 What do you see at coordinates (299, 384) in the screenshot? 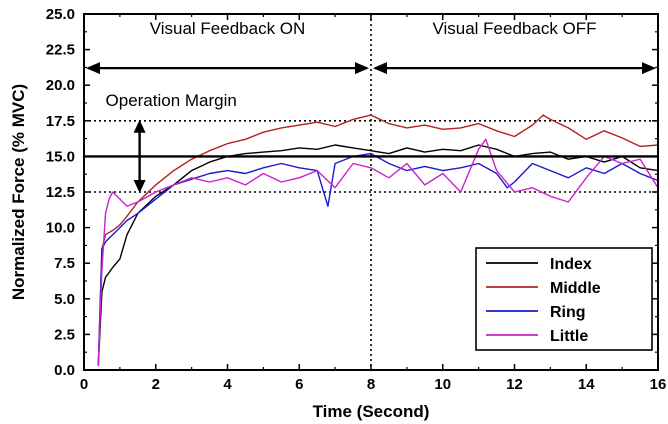
I see `x-tick-label: 6` at bounding box center [299, 384].